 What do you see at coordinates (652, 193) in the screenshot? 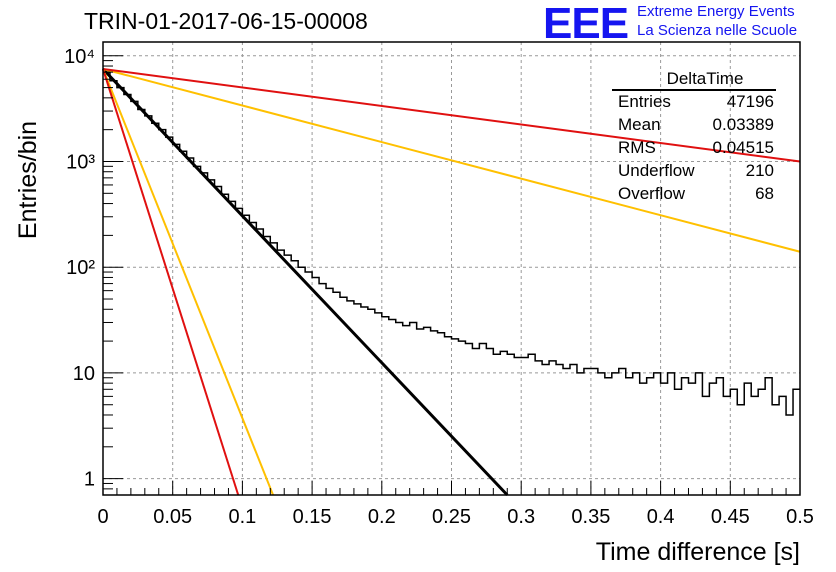
I see `stats-key: Overflow` at bounding box center [652, 193].